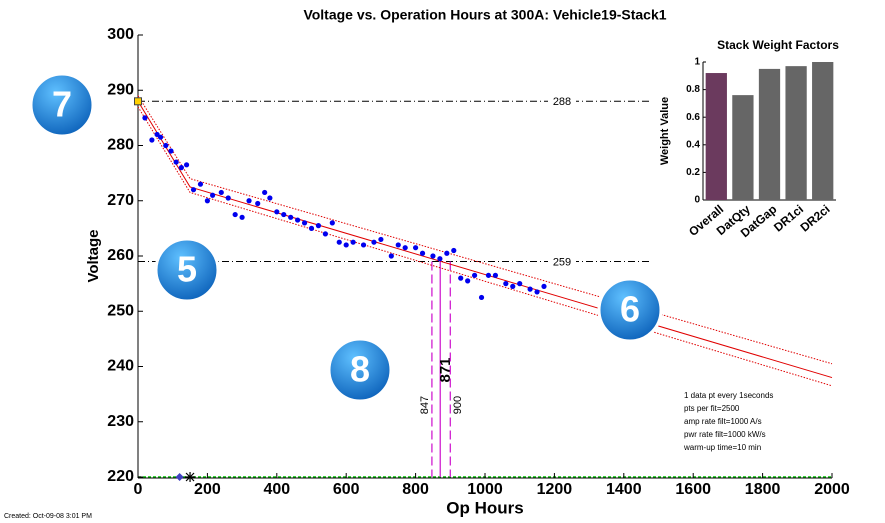 The height and width of the screenshot is (523, 885). What do you see at coordinates (120, 200) in the screenshot?
I see `y-tick-label: 270` at bounding box center [120, 200].